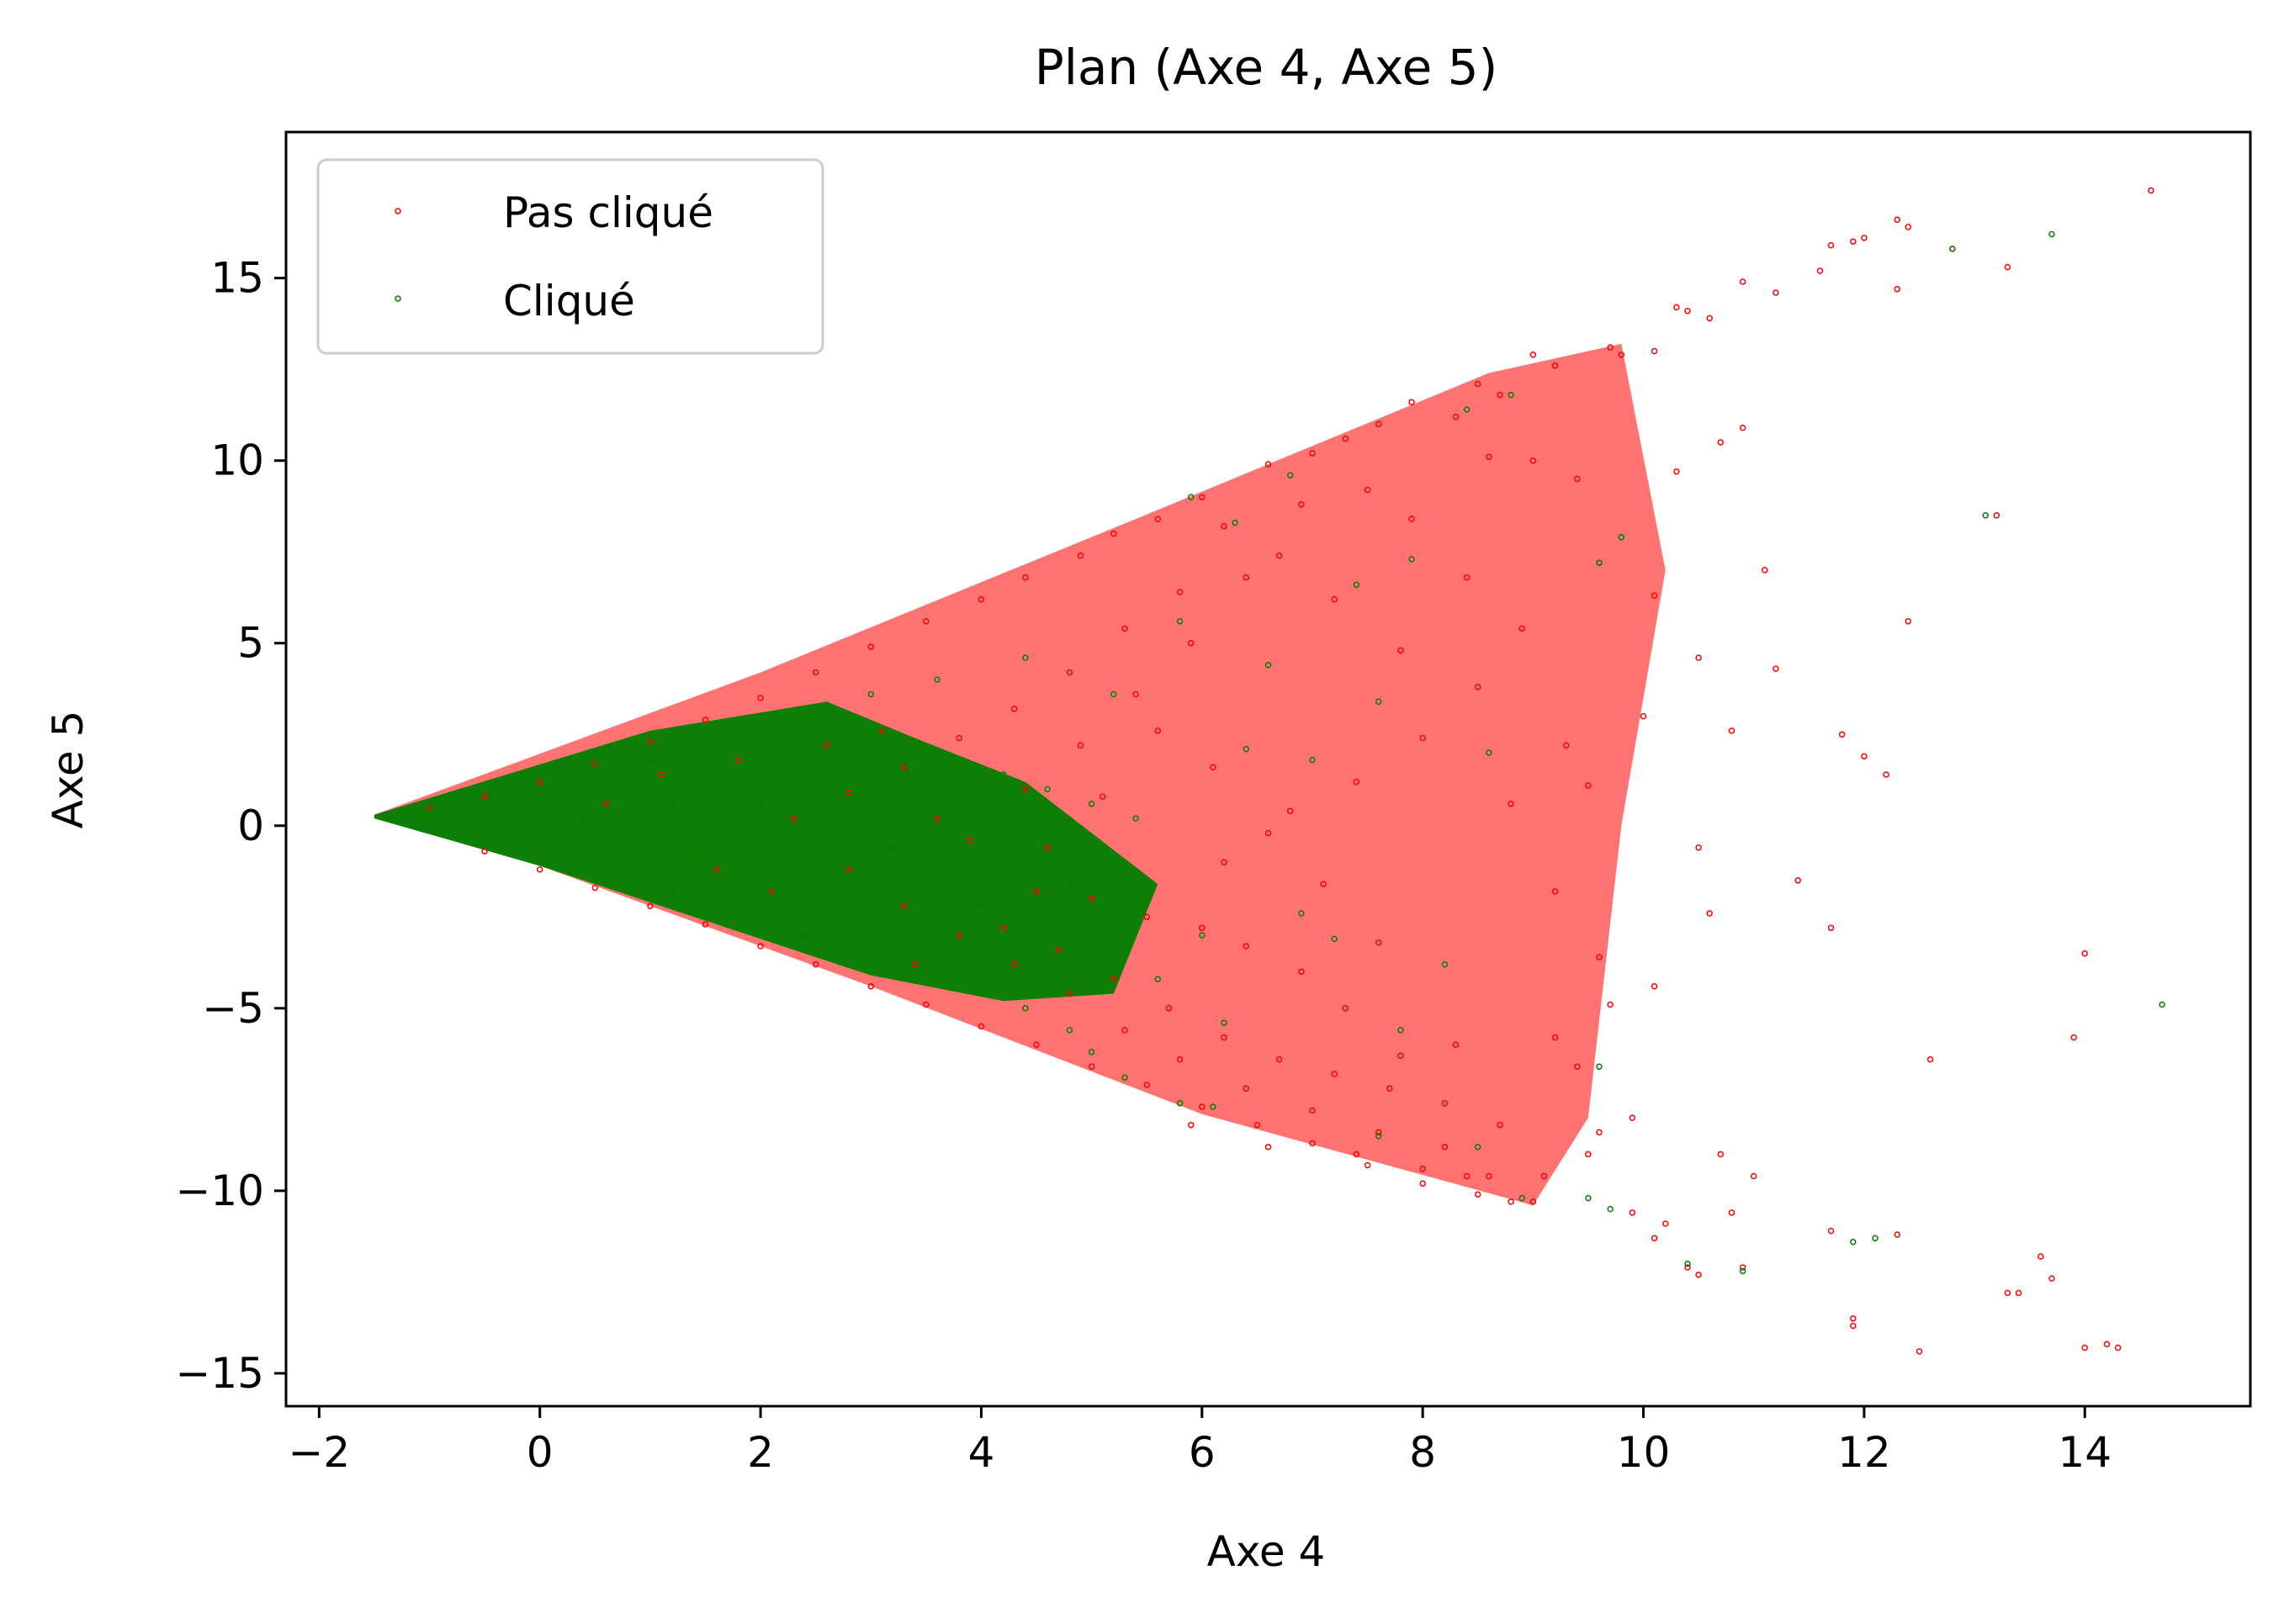  I want to click on x-tick-label: 14, so click(2085, 1452).